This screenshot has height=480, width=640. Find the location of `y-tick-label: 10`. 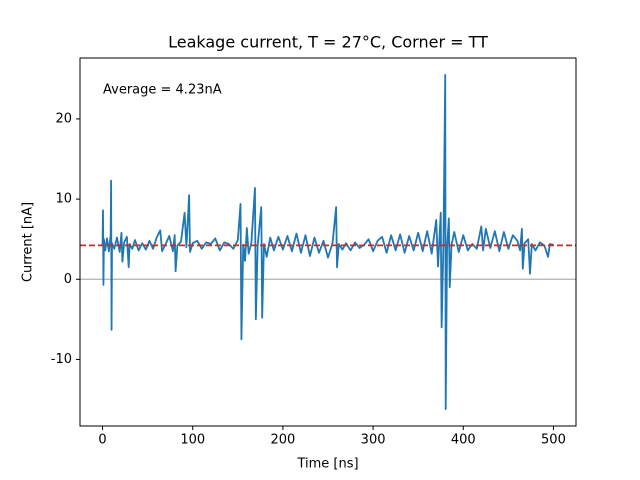

y-tick-label: 10 is located at coordinates (63, 199).